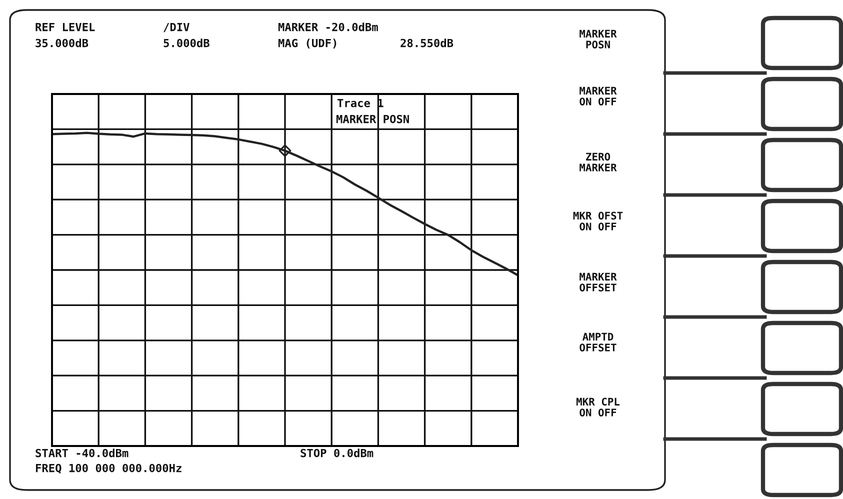 The image size is (843, 499). What do you see at coordinates (598, 342) in the screenshot?
I see `text: AMPTD OFFSET` at bounding box center [598, 342].